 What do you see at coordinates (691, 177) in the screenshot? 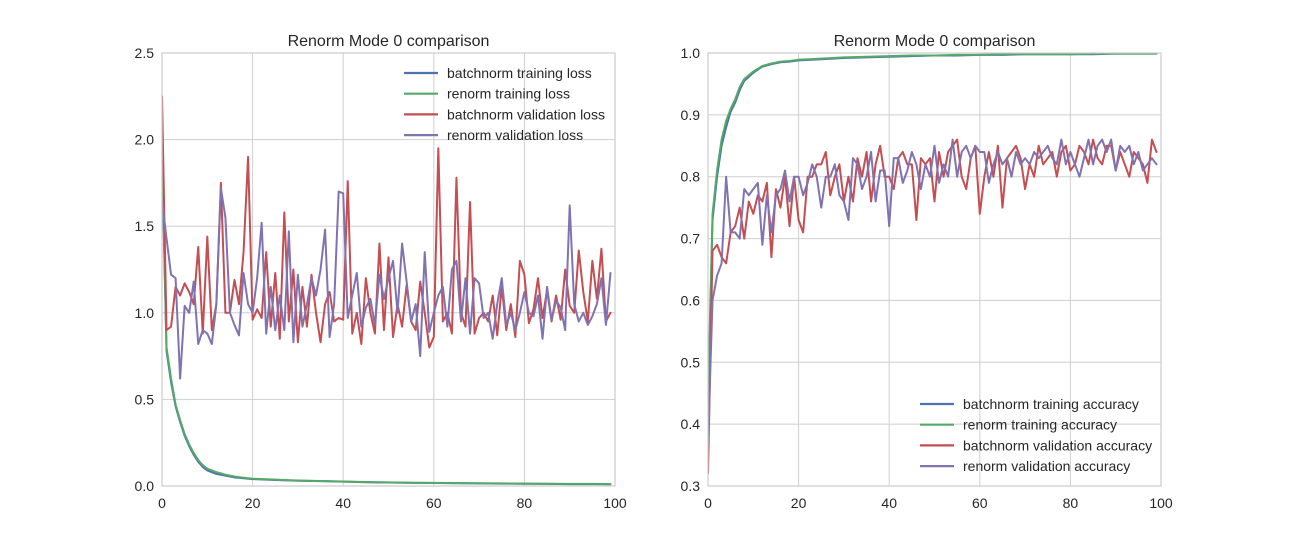
I see `y-tick-label: 0.8` at bounding box center [691, 177].